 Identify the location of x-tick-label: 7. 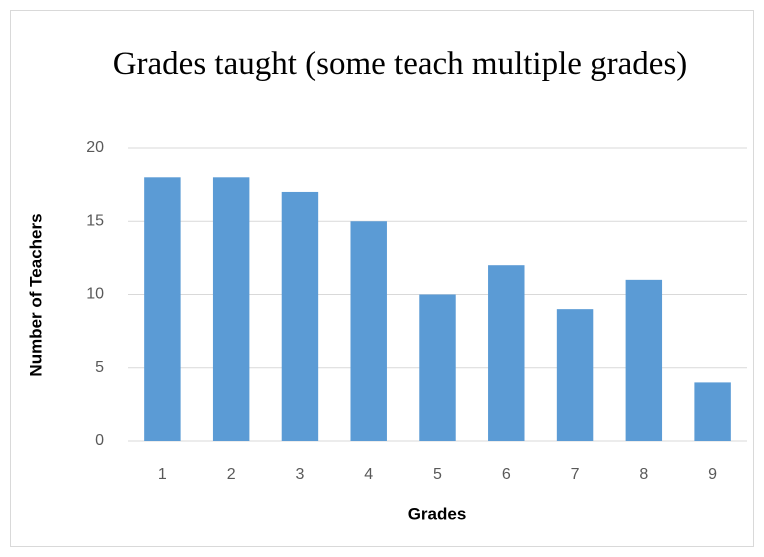
(575, 474).